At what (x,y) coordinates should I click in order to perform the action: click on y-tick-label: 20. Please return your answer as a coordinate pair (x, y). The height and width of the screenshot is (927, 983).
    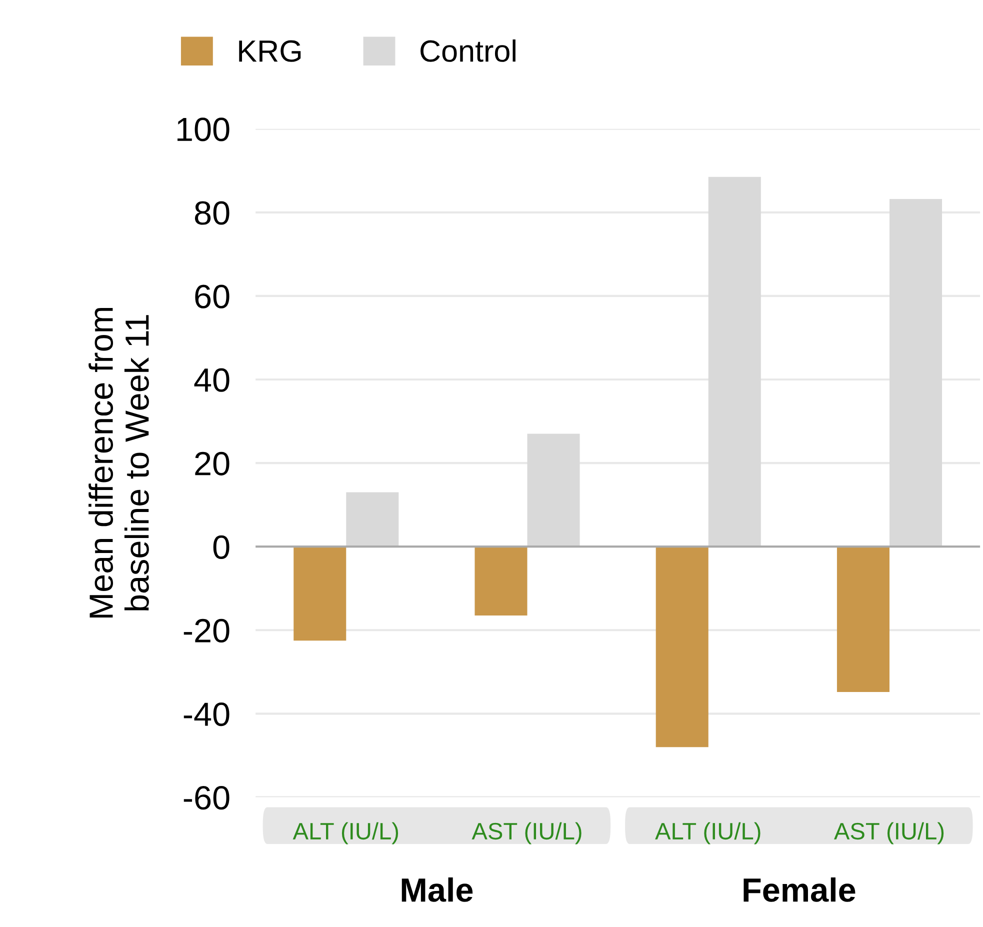
    Looking at the image, I should click on (212, 464).